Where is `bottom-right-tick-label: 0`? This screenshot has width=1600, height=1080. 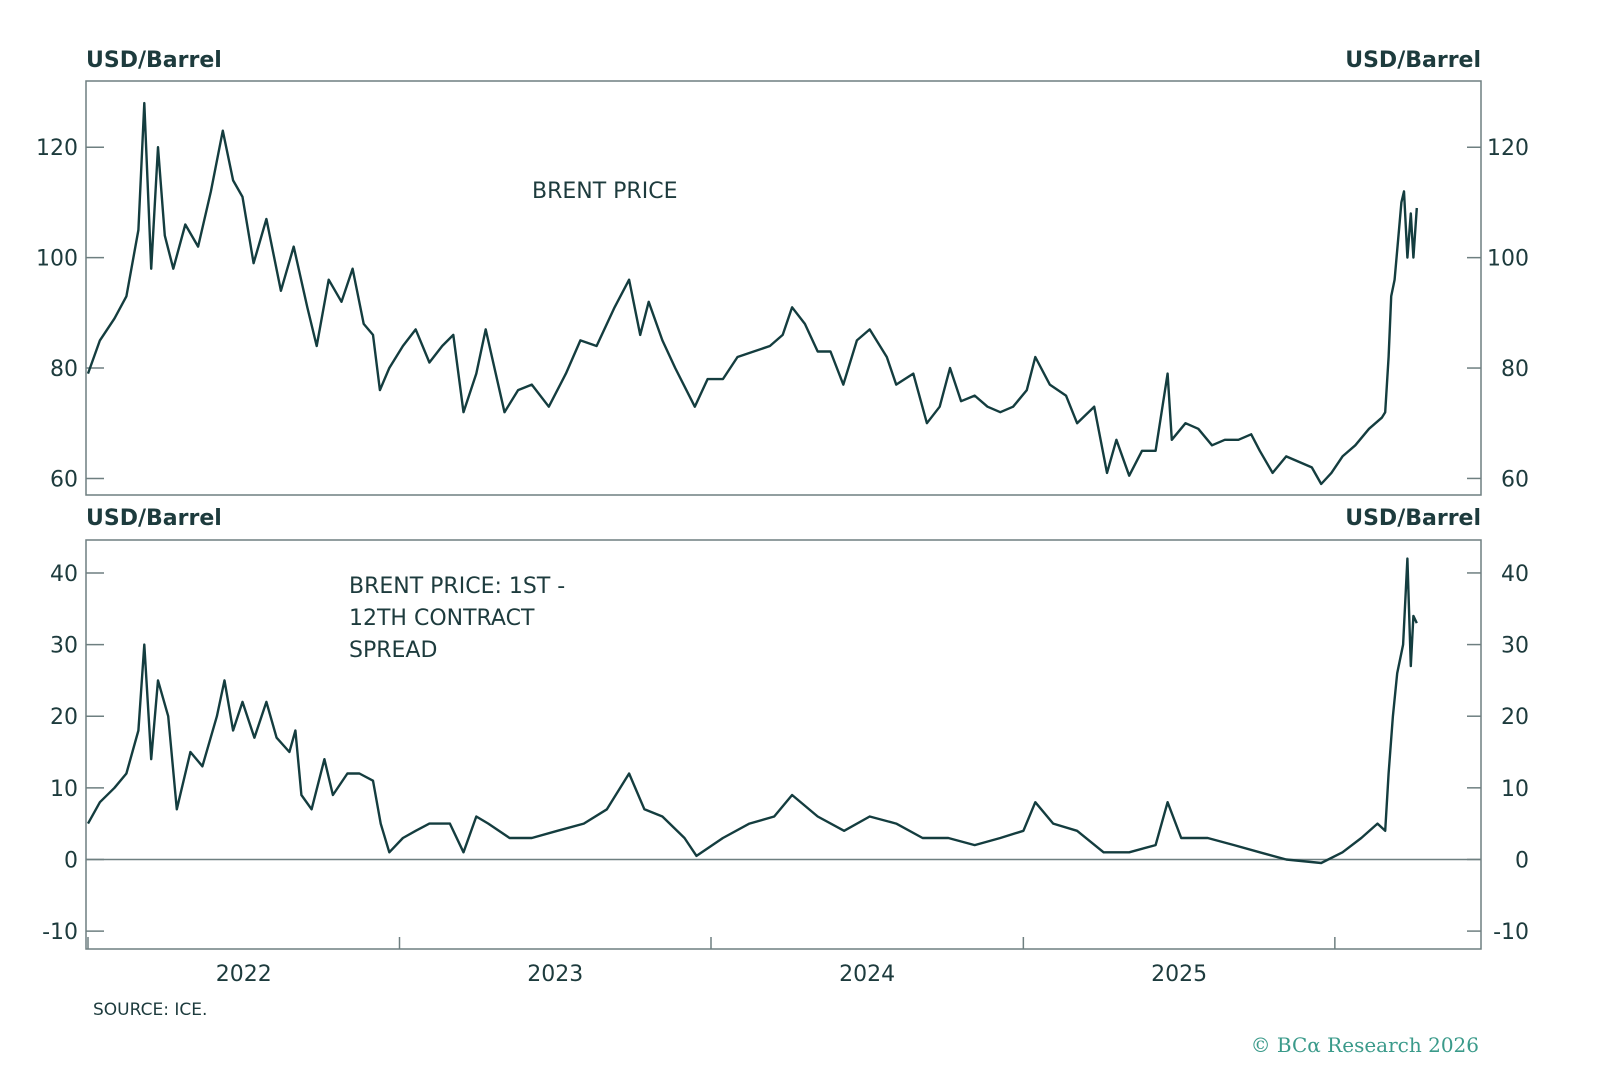
bottom-right-tick-label: 0 is located at coordinates (1522, 860).